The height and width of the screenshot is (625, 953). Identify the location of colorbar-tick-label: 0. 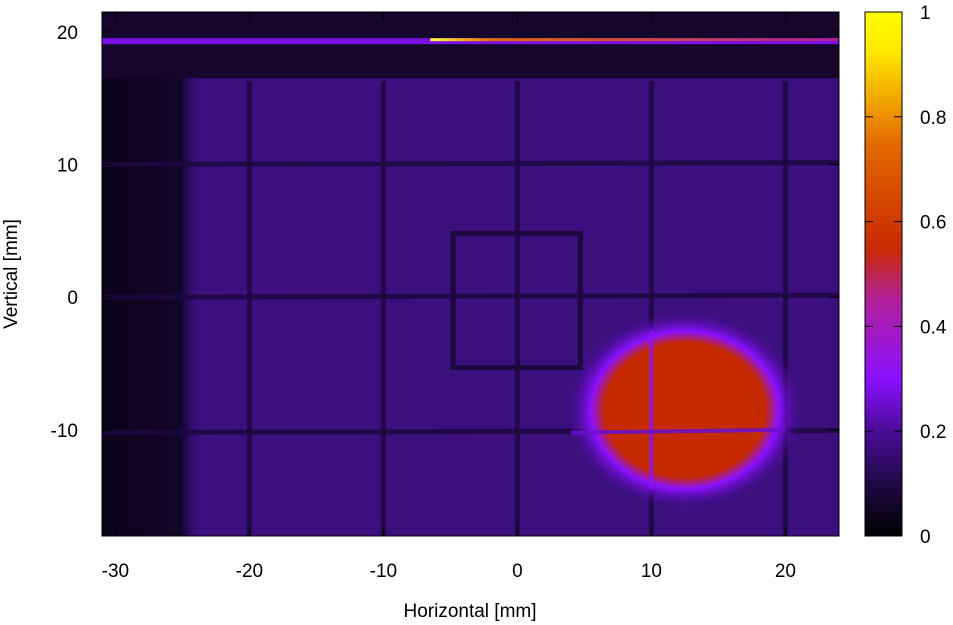
(925, 537).